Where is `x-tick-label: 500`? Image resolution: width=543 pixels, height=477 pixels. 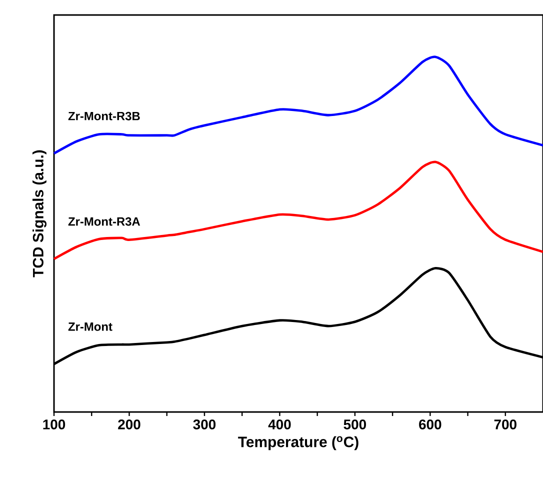 x-tick-label: 500 is located at coordinates (355, 424).